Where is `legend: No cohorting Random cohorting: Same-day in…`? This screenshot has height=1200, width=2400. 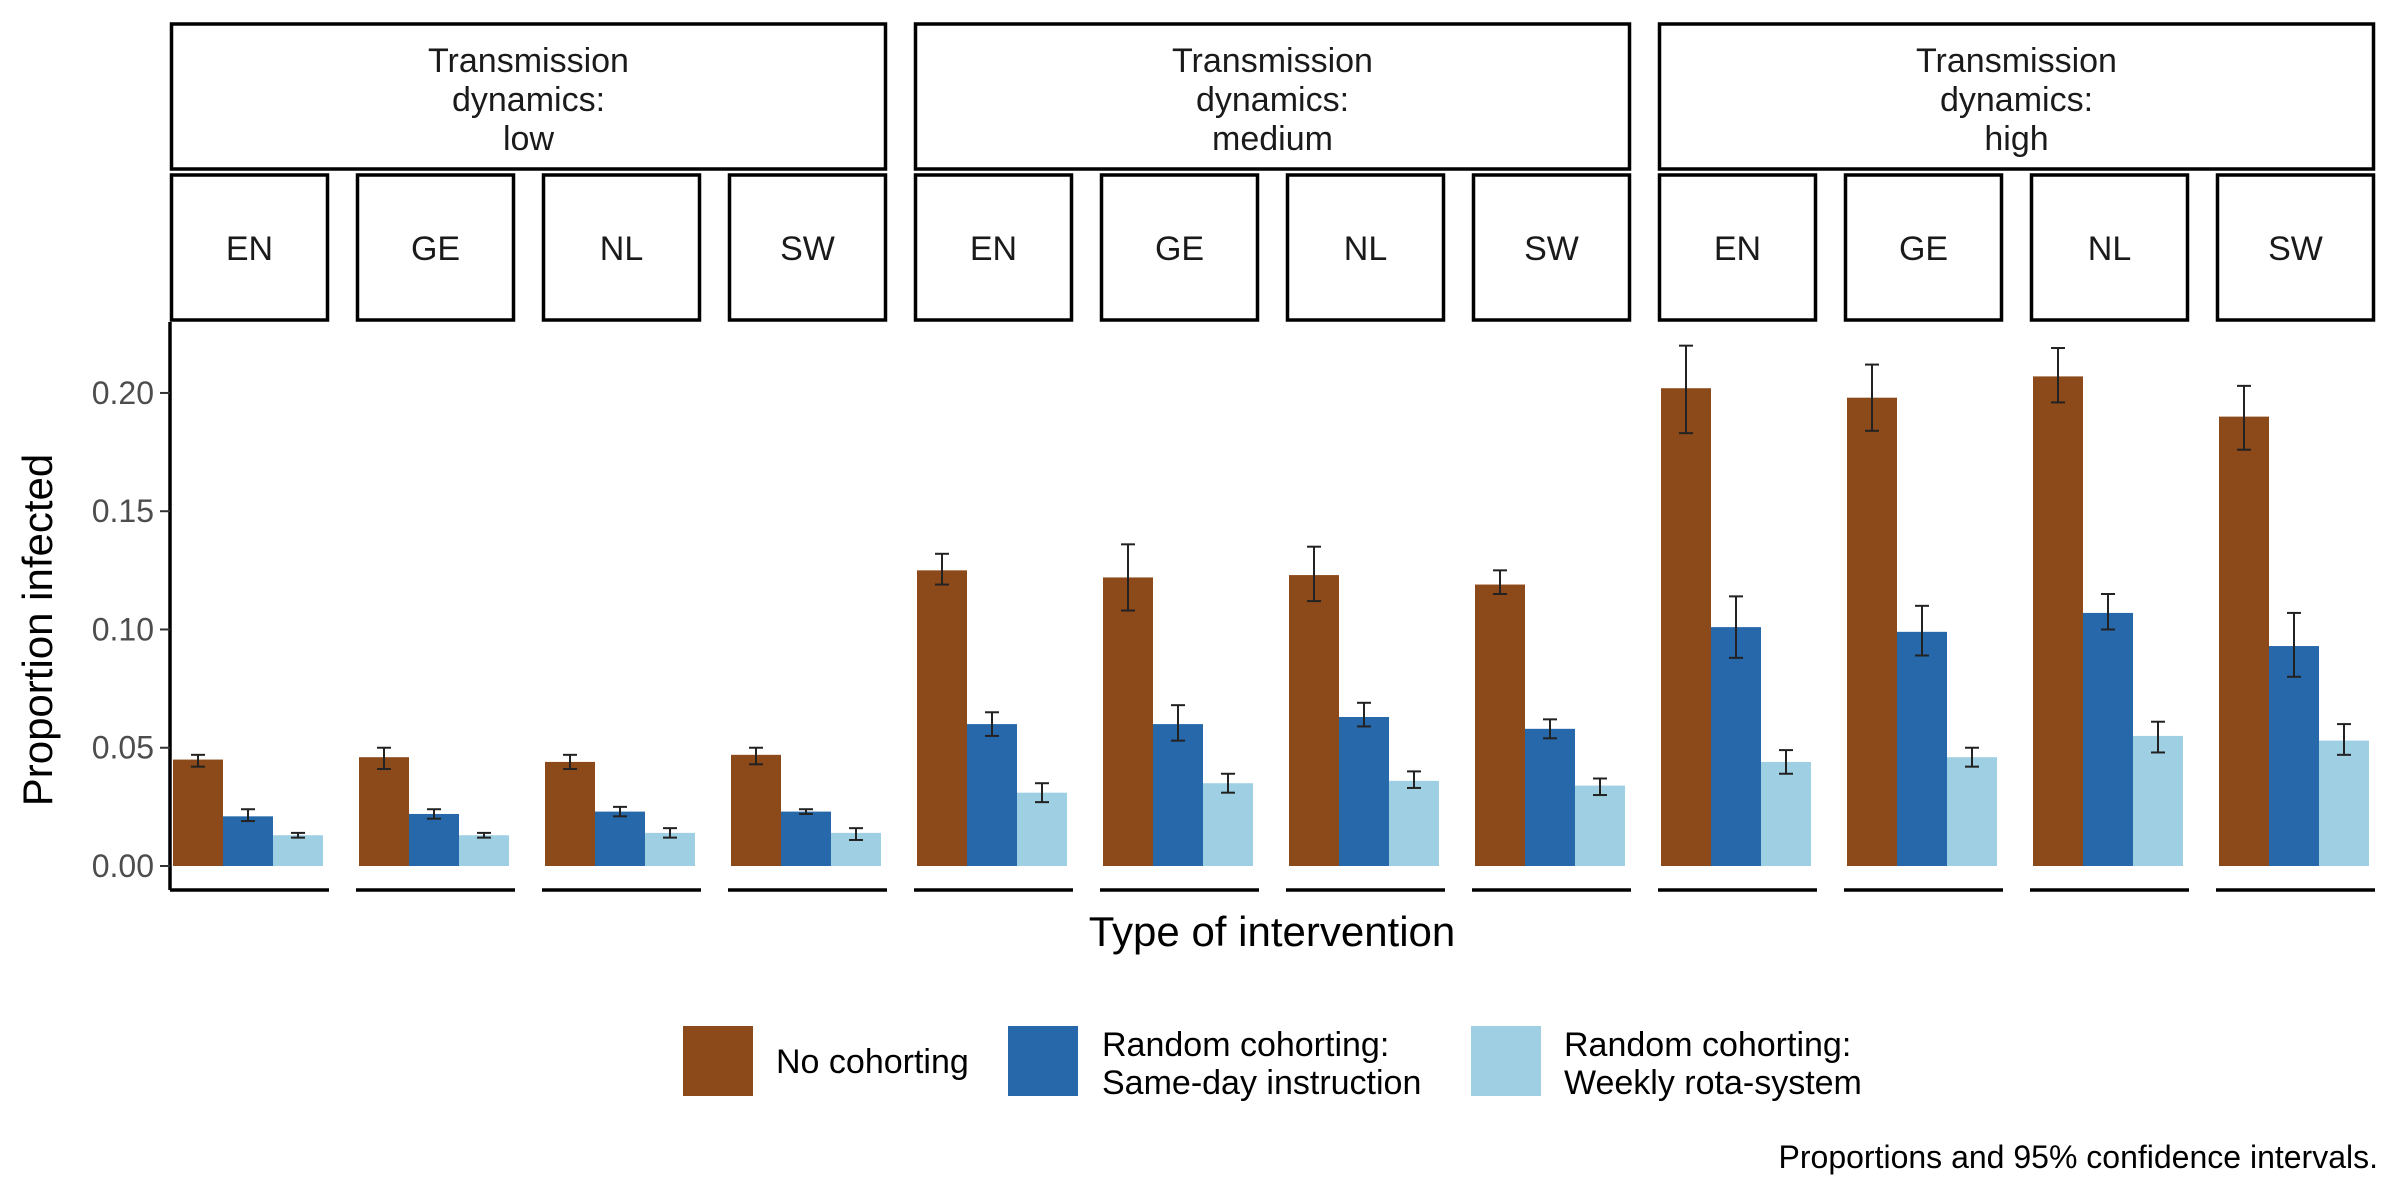
legend: No cohorting Random cohorting: Same-day in… is located at coordinates (1272, 1064).